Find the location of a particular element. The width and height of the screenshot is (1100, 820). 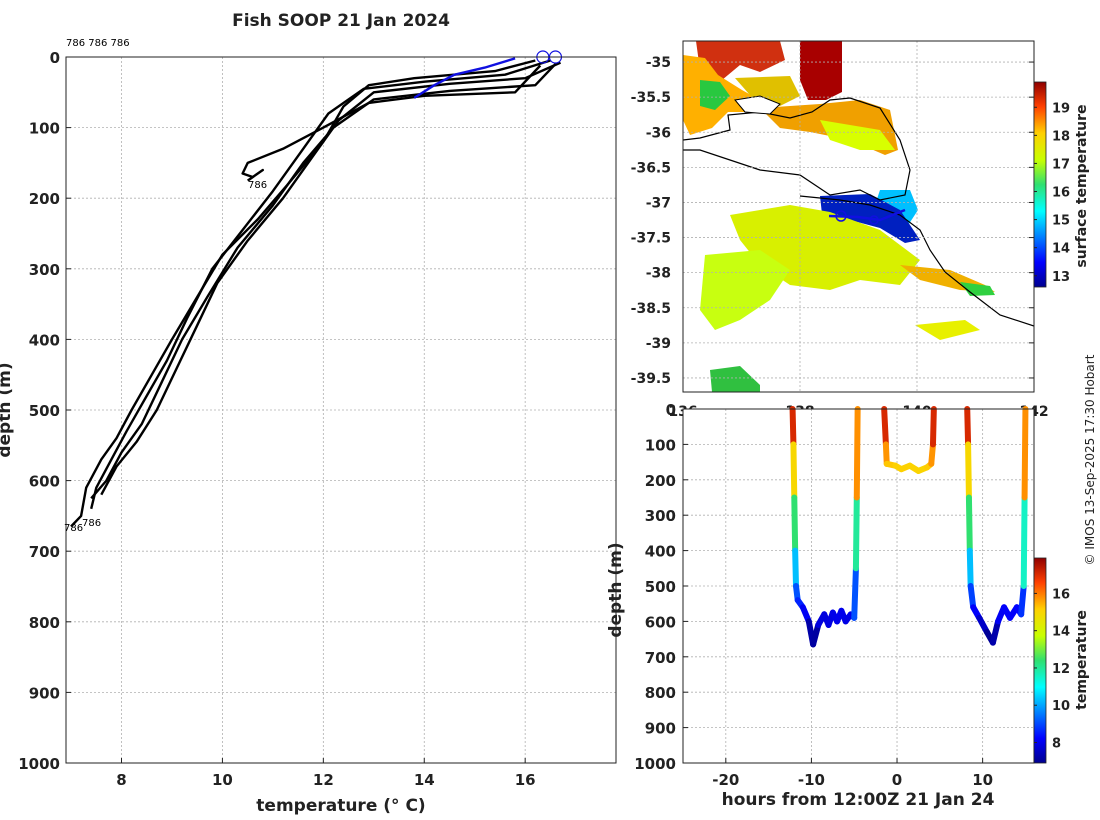

bottom-y-ticks: 0 100 200 300 400 500 600 700 800 900 1000 is located at coordinates (661, 587).